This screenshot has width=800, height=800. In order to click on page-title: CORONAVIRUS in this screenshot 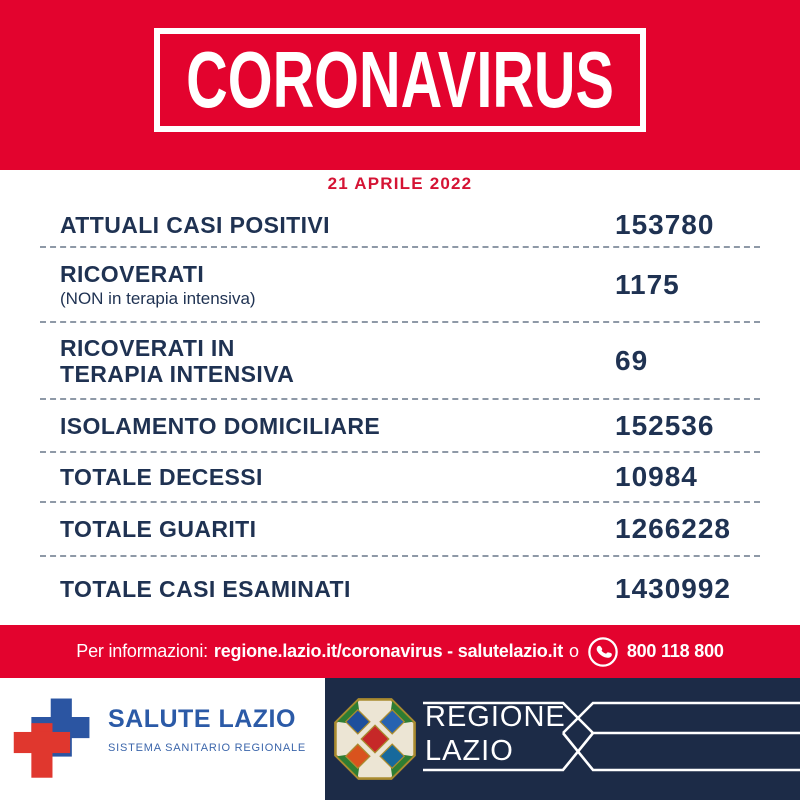, I will do `click(400, 79)`.